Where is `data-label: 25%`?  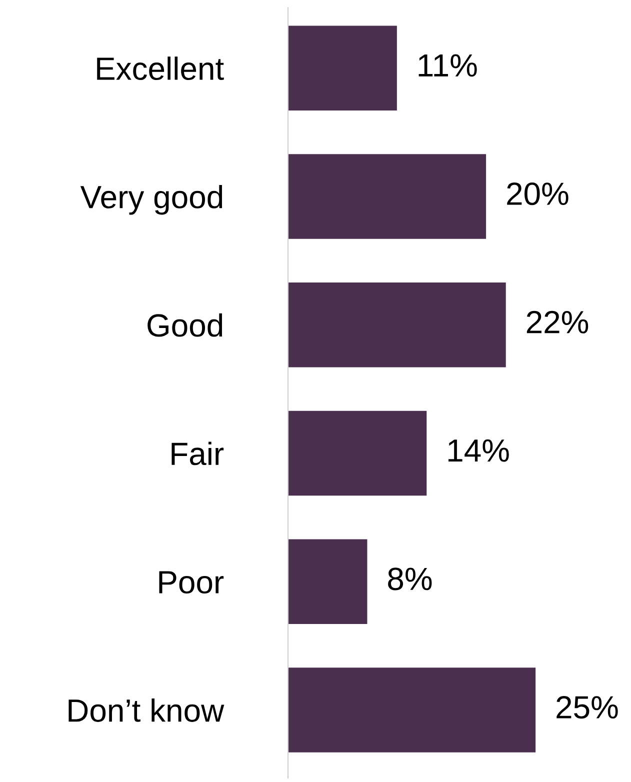 data-label: 25% is located at coordinates (587, 707).